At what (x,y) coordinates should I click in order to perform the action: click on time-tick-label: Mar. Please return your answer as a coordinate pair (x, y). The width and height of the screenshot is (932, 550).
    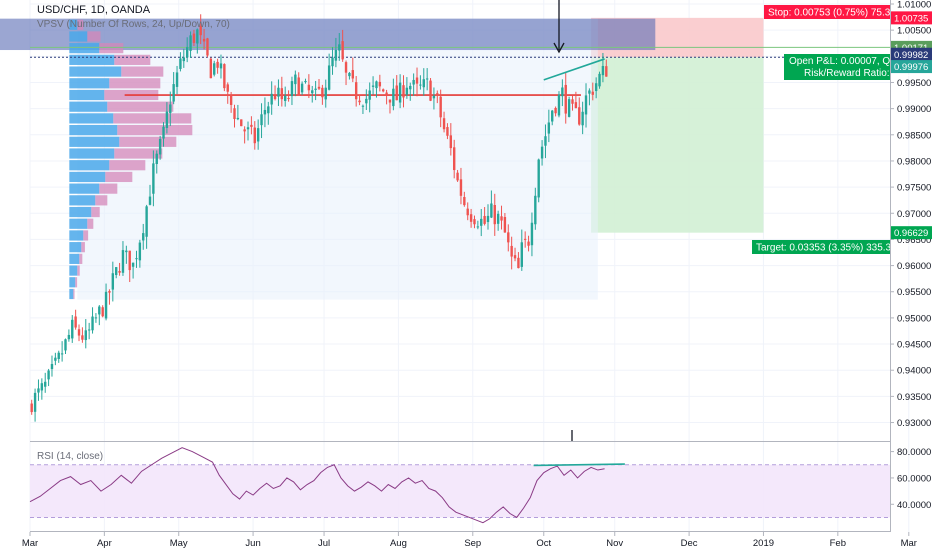
    Looking at the image, I should click on (30, 543).